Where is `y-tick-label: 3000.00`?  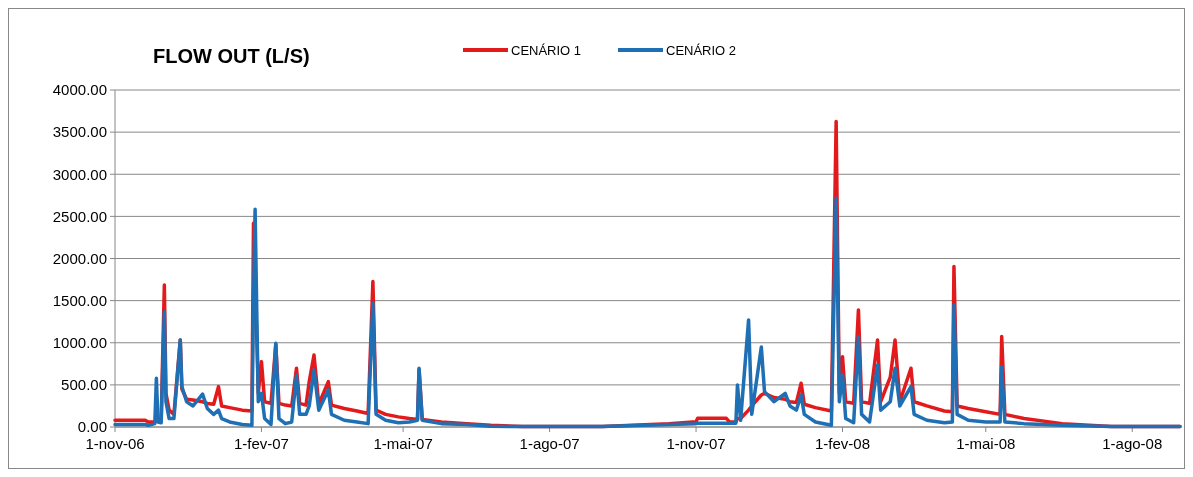 y-tick-label: 3000.00 is located at coordinates (79, 174).